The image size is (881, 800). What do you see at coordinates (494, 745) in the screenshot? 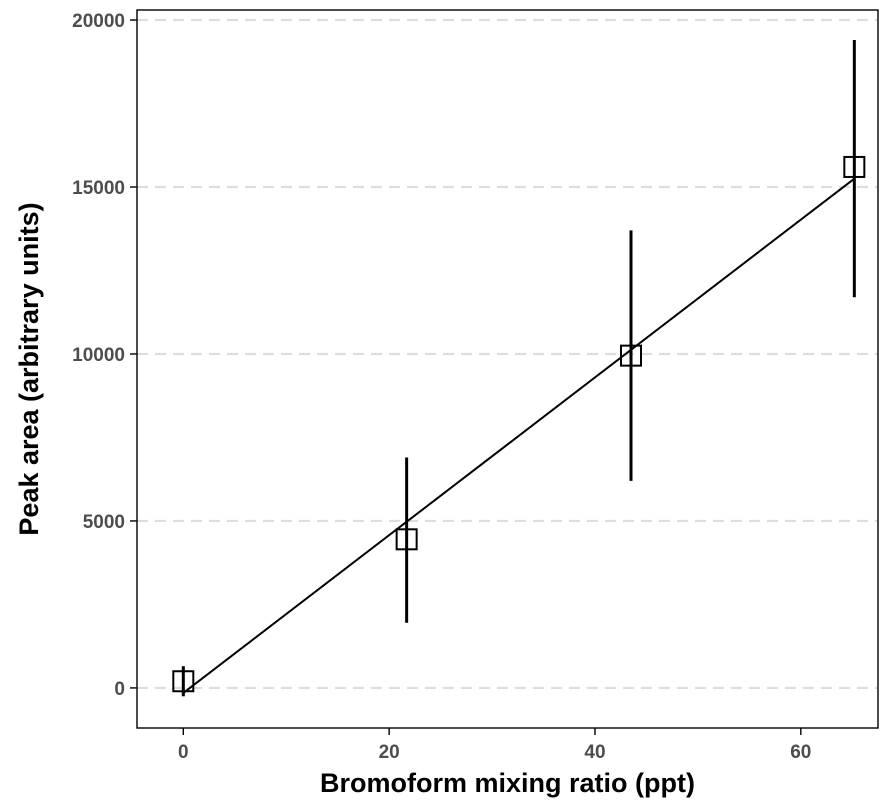
I see `x-axis-ticks: 0 20 40 60` at bounding box center [494, 745].